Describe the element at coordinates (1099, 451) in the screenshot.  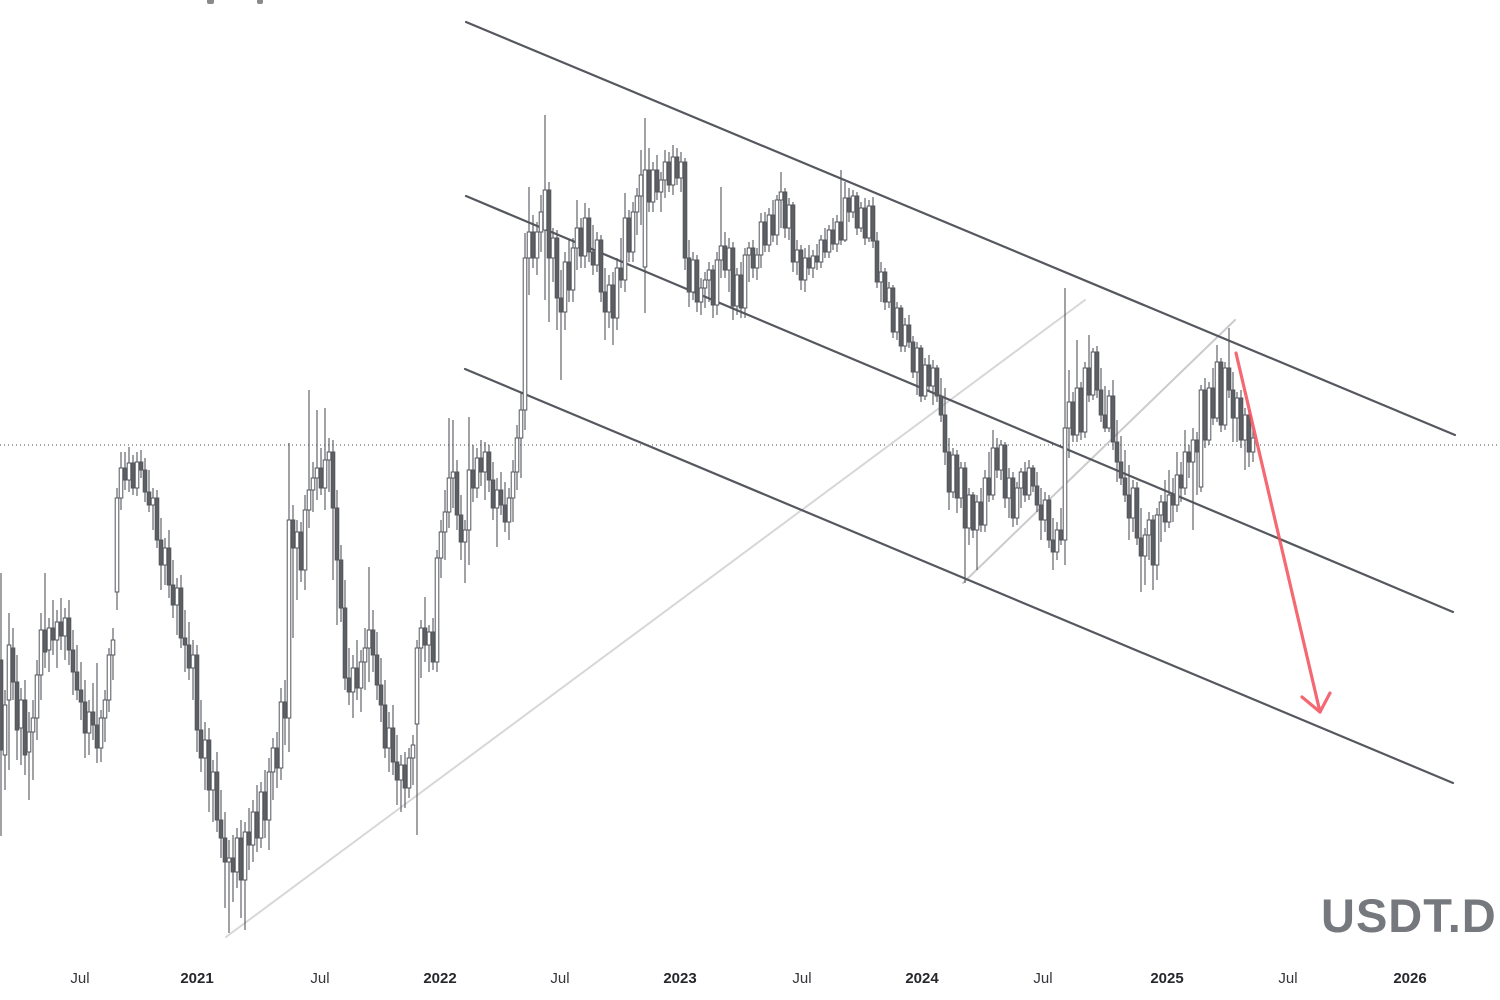
I see `rising-trendline-short` at that location.